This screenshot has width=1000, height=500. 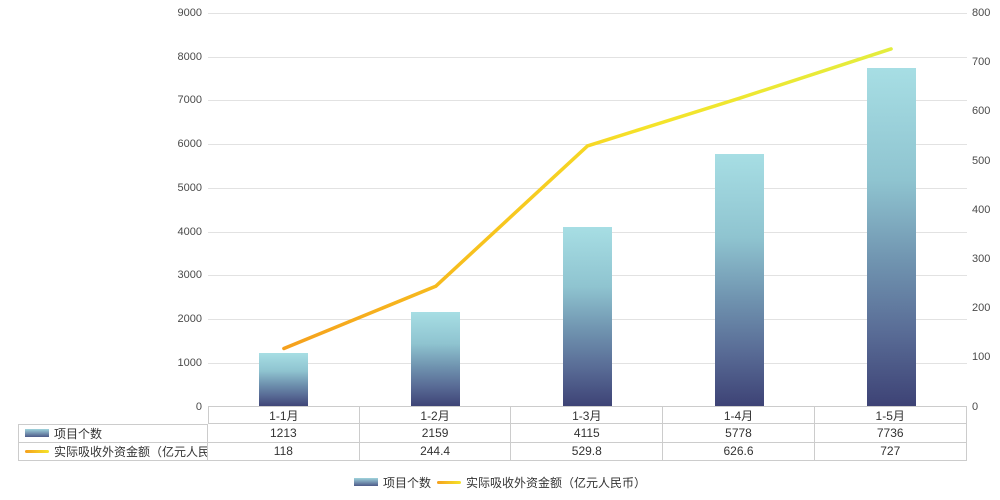 What do you see at coordinates (284, 380) in the screenshot?
I see `bar-1-1月` at bounding box center [284, 380].